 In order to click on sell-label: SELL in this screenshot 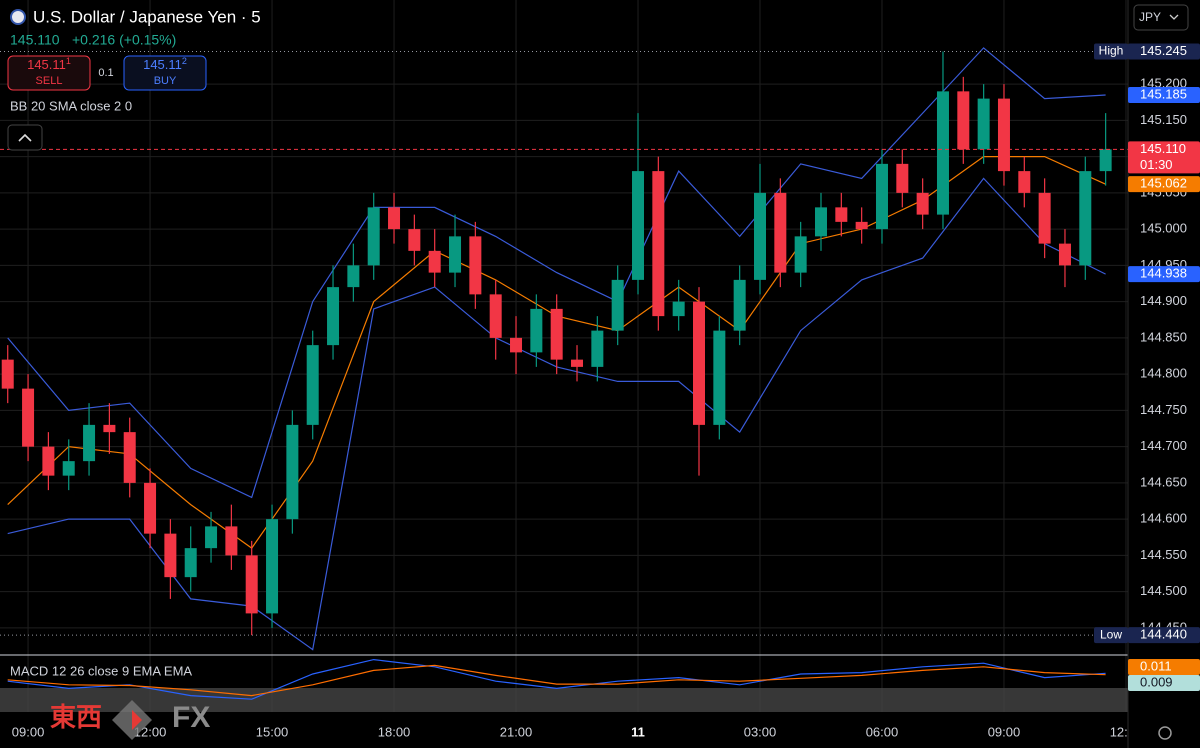, I will do `click(49, 81)`.